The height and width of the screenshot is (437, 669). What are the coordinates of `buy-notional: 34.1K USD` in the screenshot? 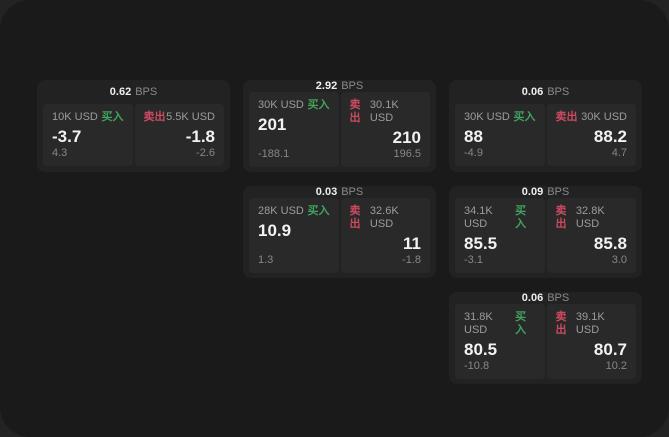 It's located at (478, 217).